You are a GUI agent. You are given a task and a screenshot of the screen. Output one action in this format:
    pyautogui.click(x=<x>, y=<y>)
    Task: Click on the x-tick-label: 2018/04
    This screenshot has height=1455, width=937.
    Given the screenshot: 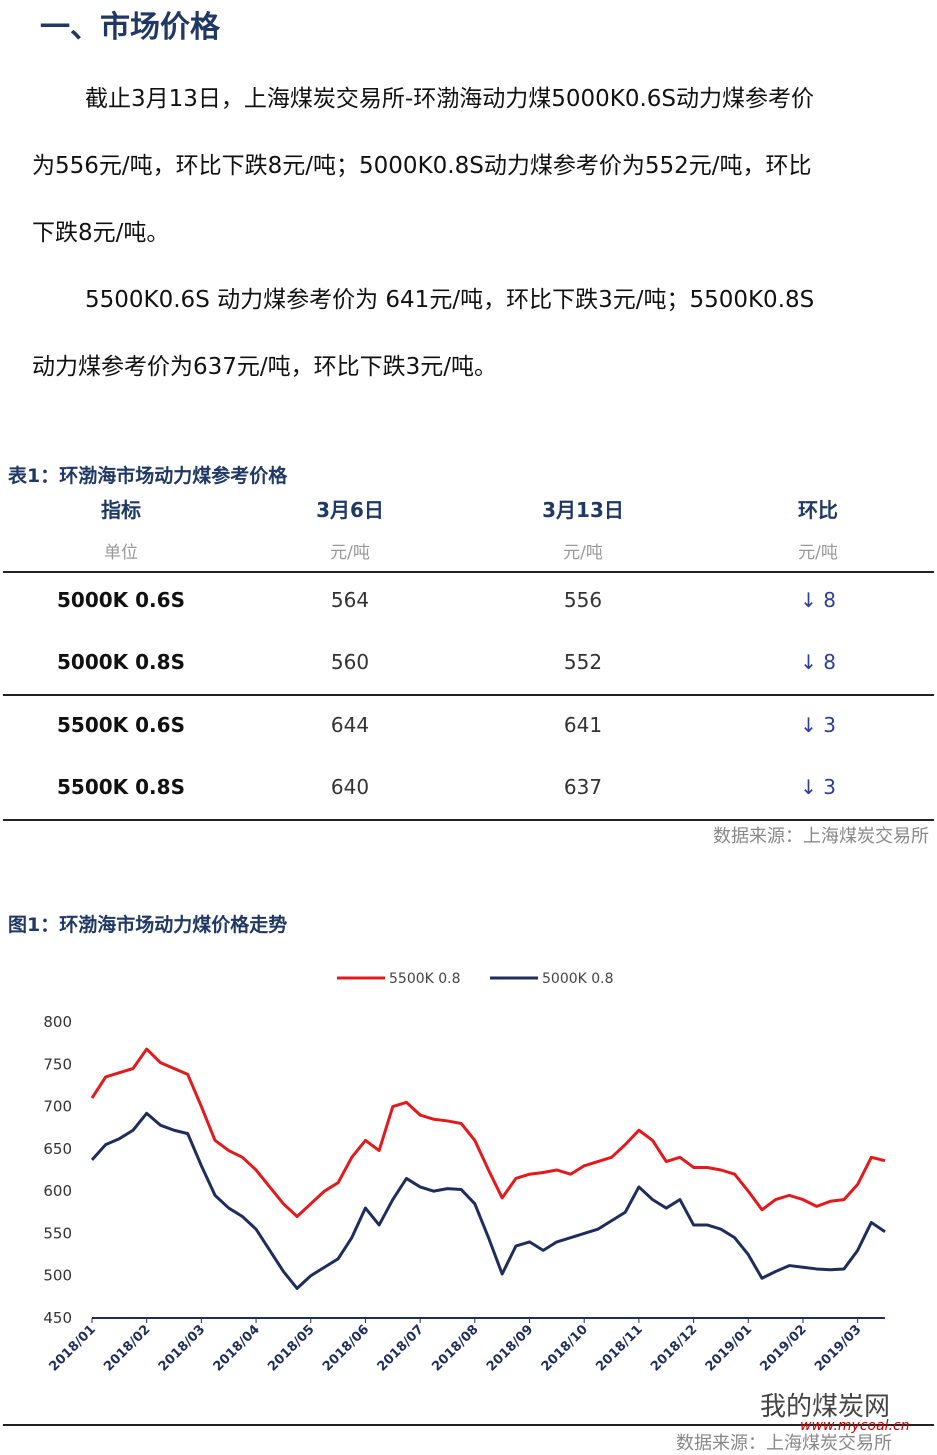 What is the action you would take?
    pyautogui.click(x=237, y=1348)
    